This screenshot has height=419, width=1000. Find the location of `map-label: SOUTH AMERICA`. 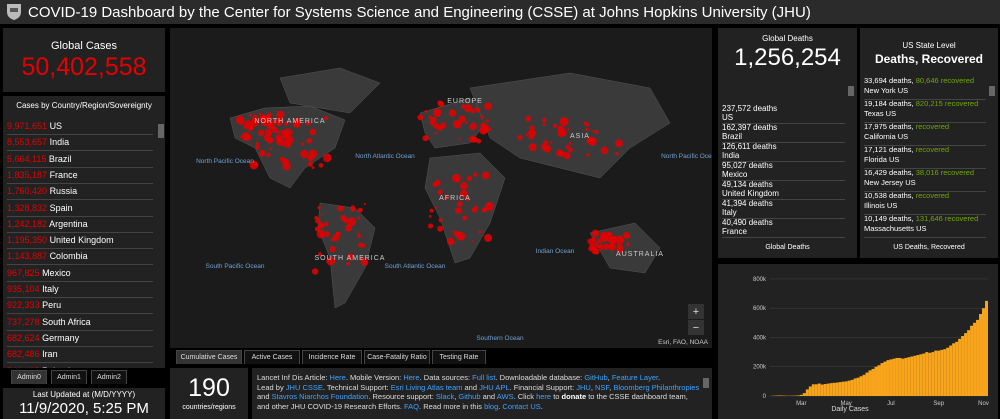

map-label: SOUTH AMERICA is located at coordinates (350, 258).